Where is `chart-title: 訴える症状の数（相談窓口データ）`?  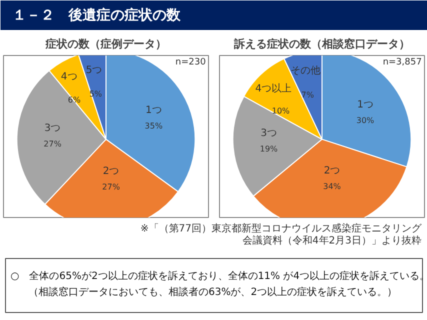 chart-title: 訴える症状の数（相談窓口データ） is located at coordinates (321, 44).